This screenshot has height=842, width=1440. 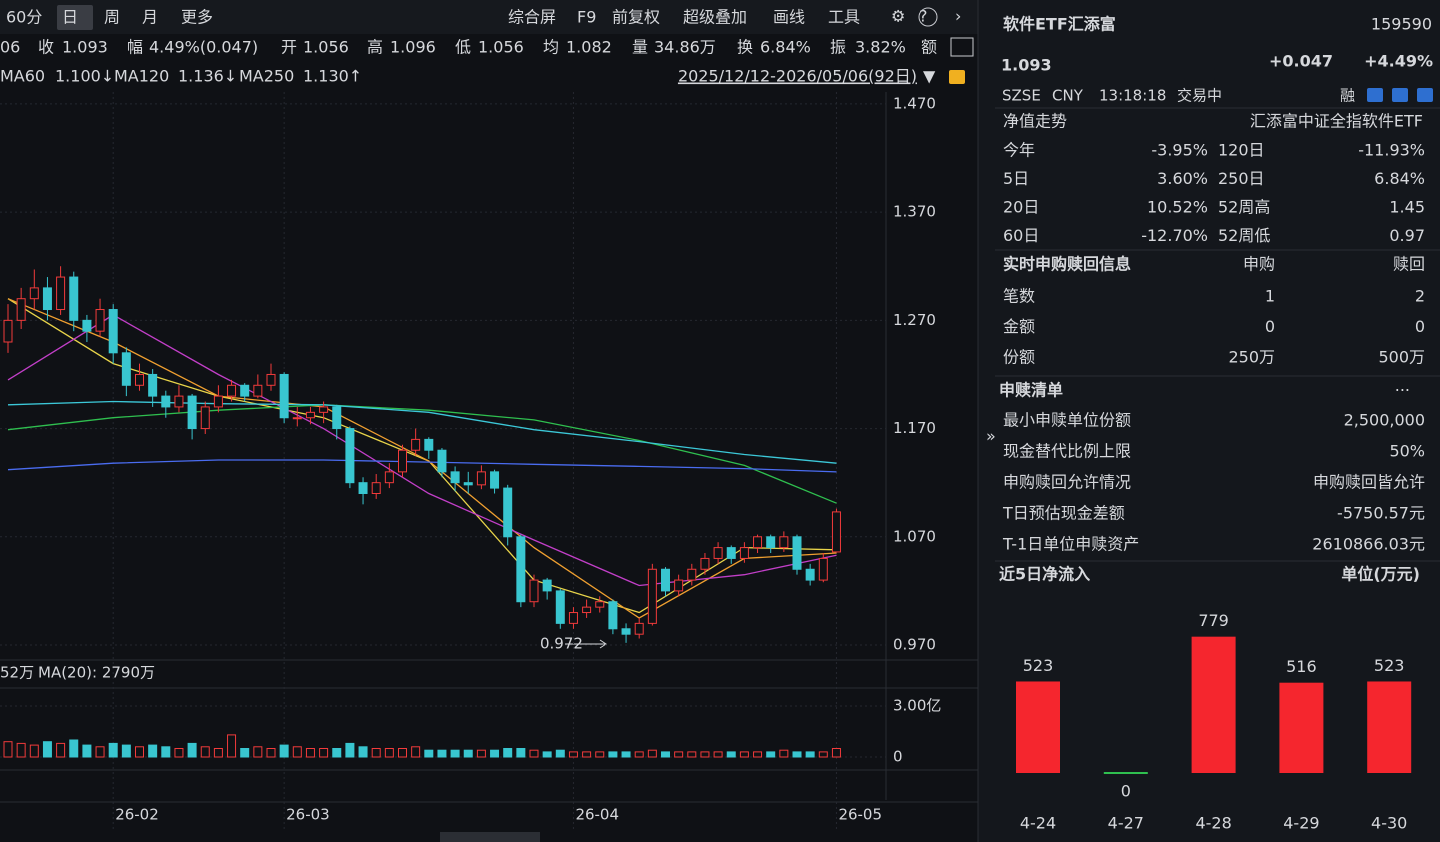 What do you see at coordinates (1044, 574) in the screenshot?
I see `flow-title: 近5日净流入` at bounding box center [1044, 574].